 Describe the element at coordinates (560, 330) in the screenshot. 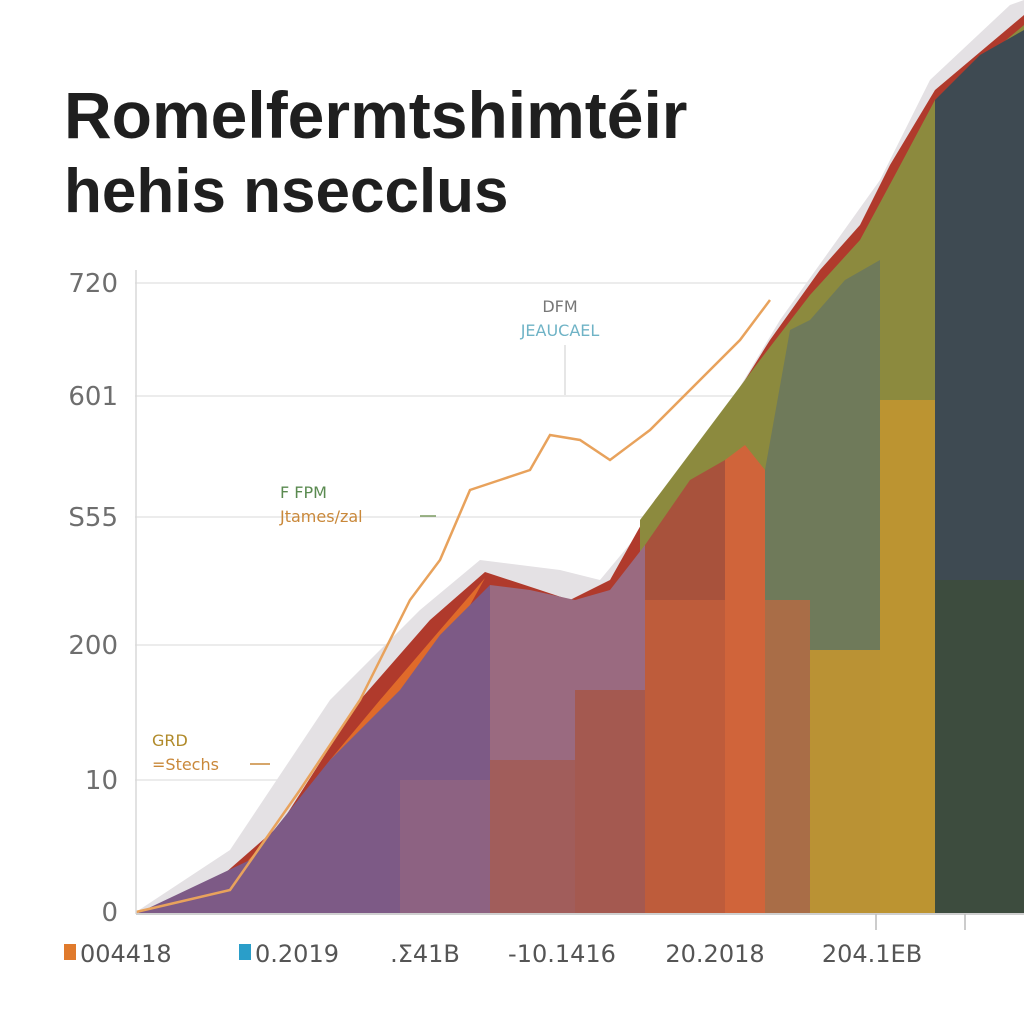

I see `annotation-label: JEAUCAEL` at that location.